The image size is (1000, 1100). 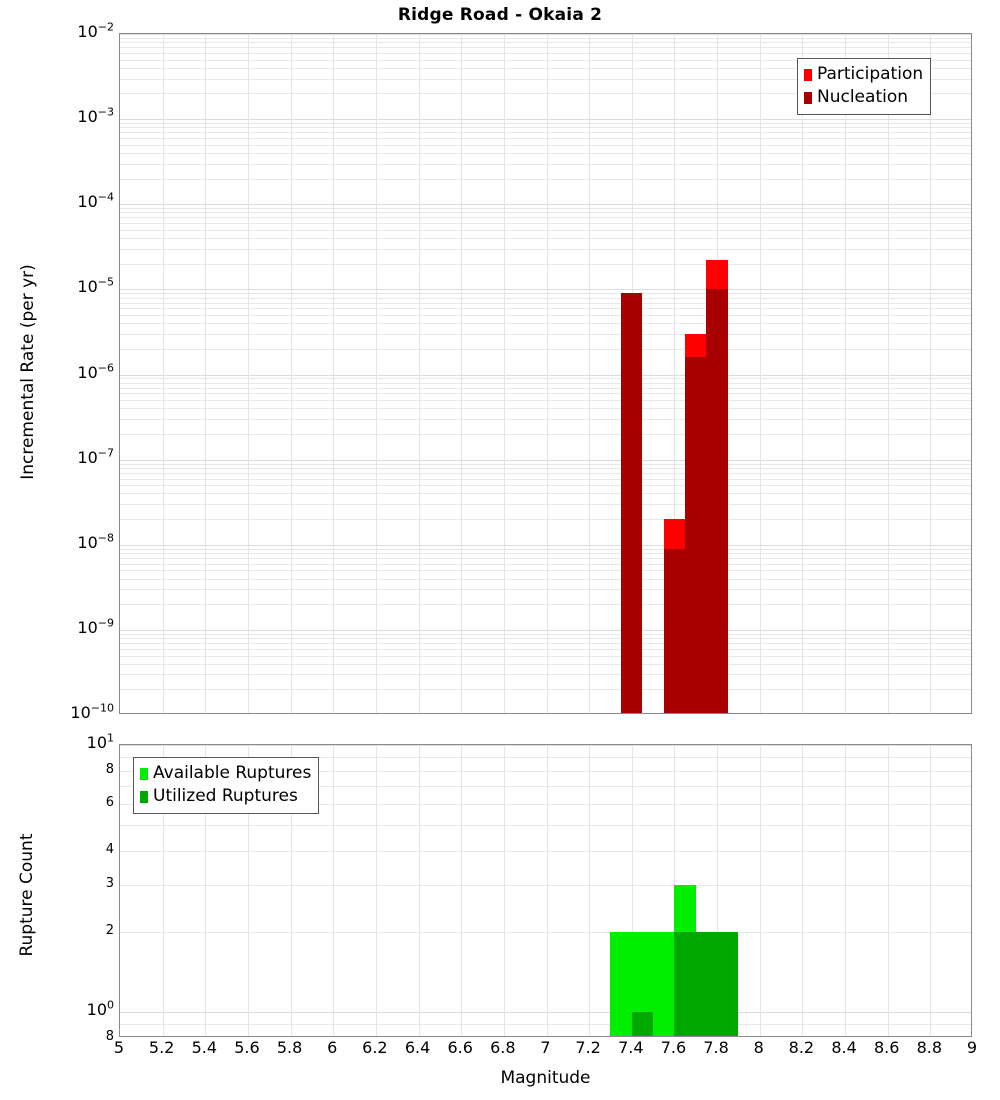 I want to click on y-tick-label: 10⁻⁷, so click(x=95, y=456).